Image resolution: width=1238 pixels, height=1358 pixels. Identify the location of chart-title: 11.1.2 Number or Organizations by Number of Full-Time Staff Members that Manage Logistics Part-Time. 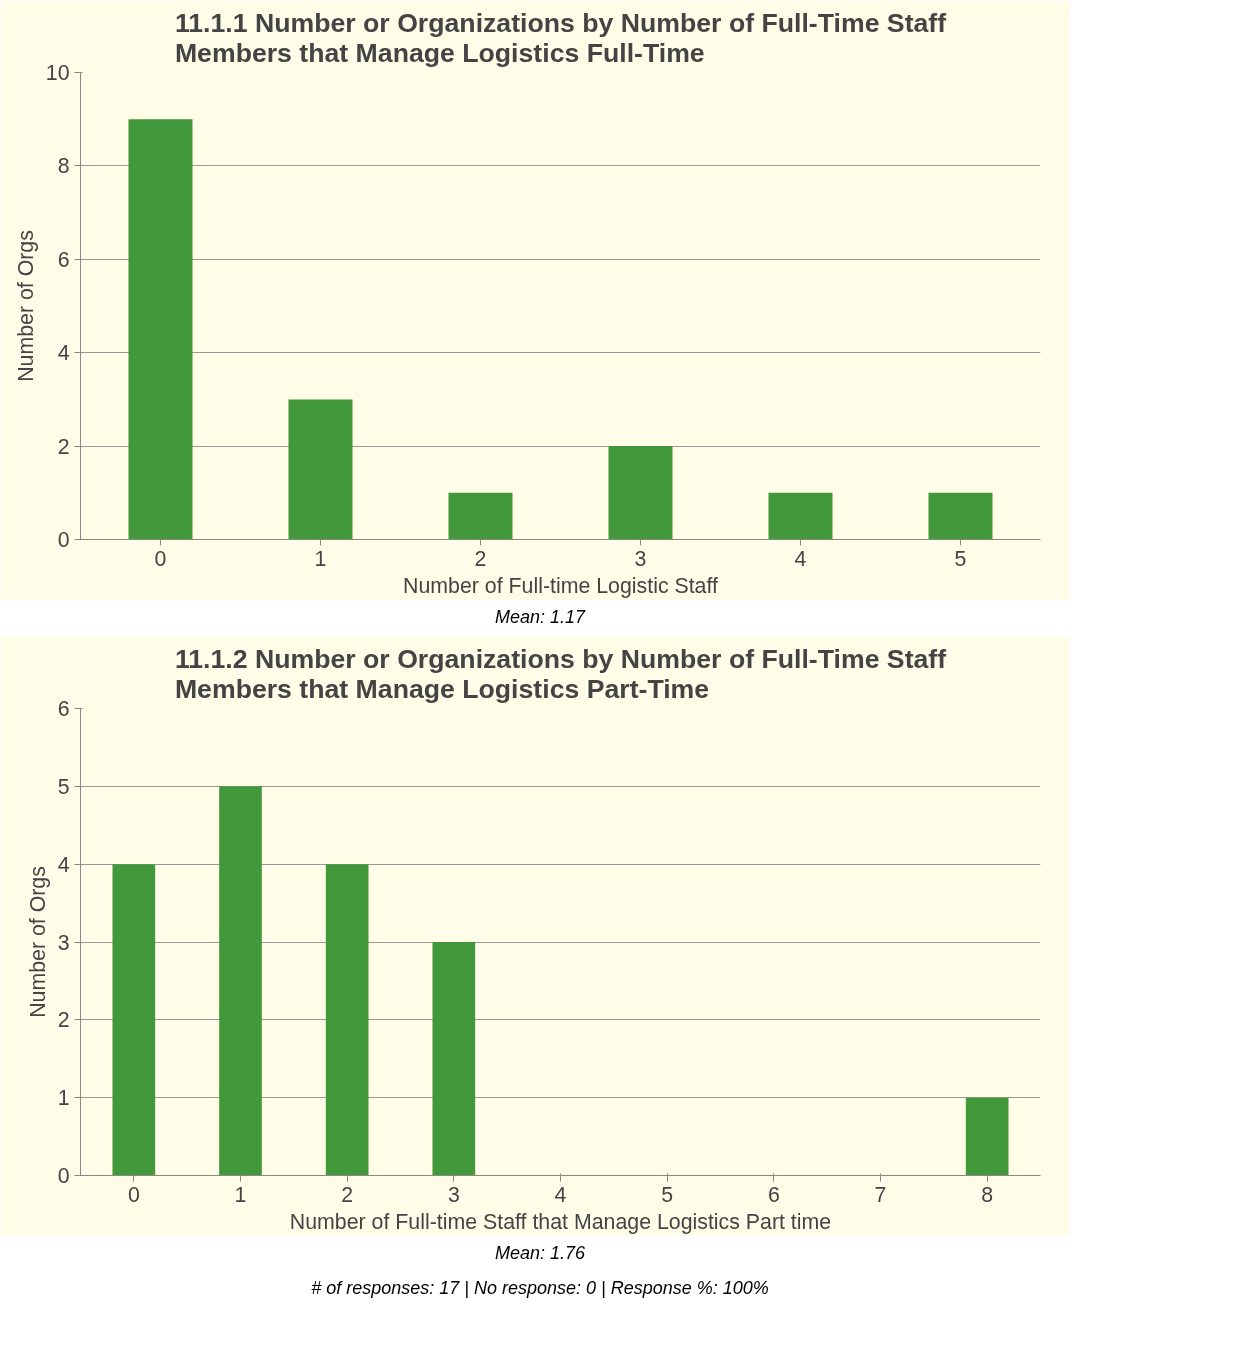
(560, 673).